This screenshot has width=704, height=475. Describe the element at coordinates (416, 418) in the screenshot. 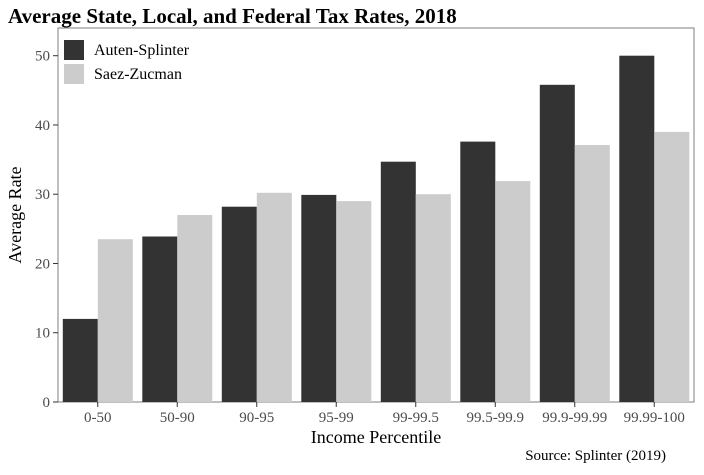

I see `x-tick-label: 99-99.5` at that location.